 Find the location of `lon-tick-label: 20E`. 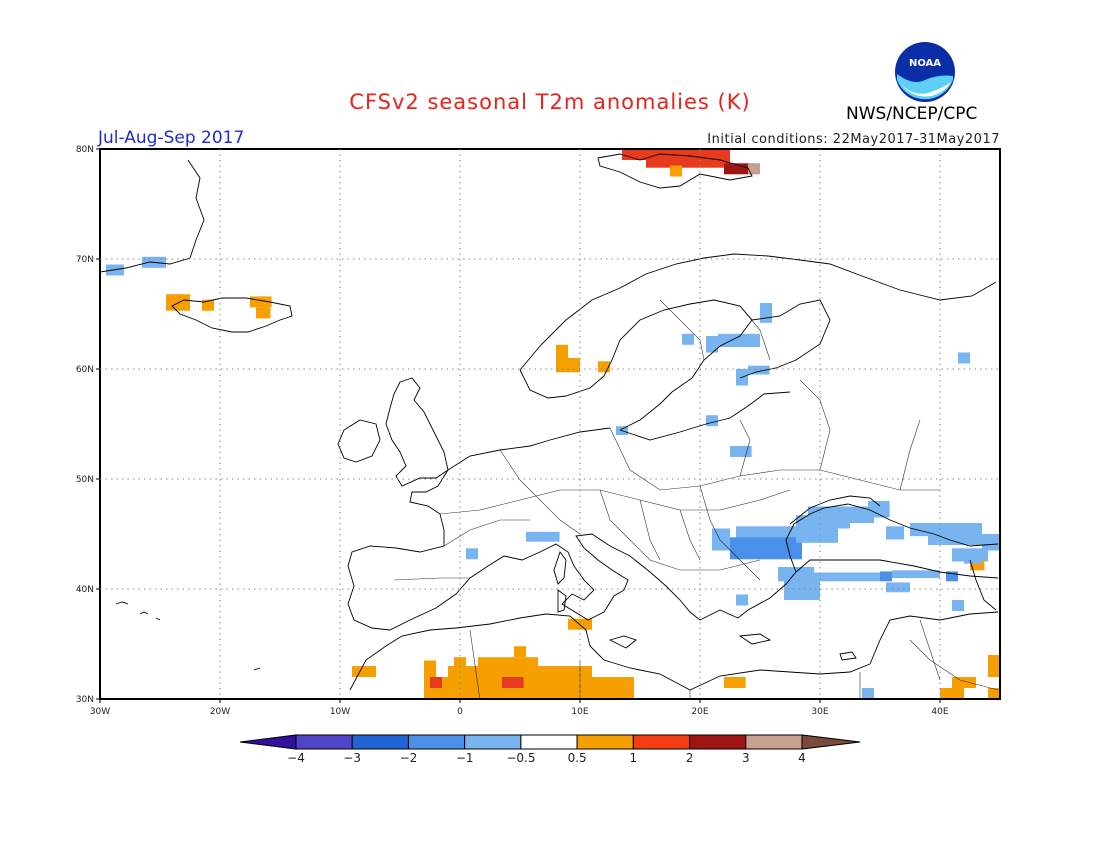

lon-tick-label: 20E is located at coordinates (699, 712).